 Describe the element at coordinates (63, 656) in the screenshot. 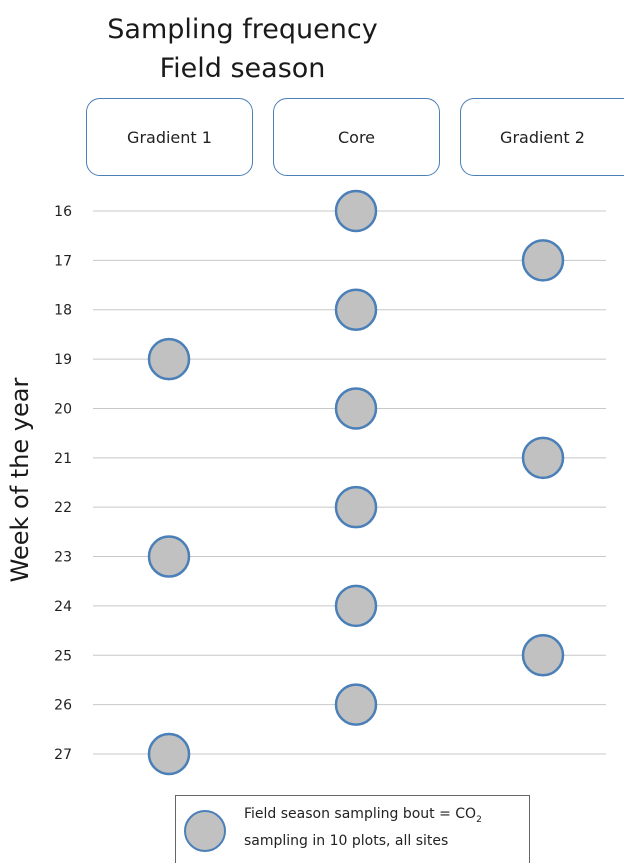

I see `y-tick-label: 25` at that location.